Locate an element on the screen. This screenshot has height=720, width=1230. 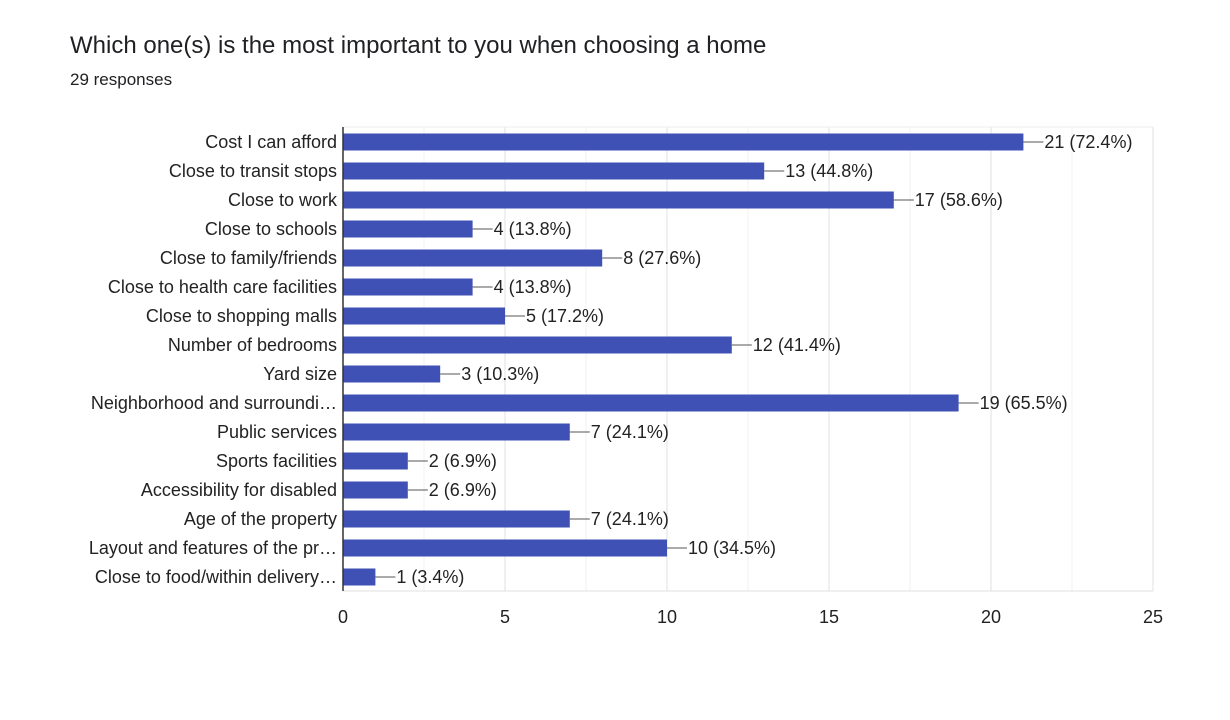
data-label: 17 (58.6%) is located at coordinates (959, 200).